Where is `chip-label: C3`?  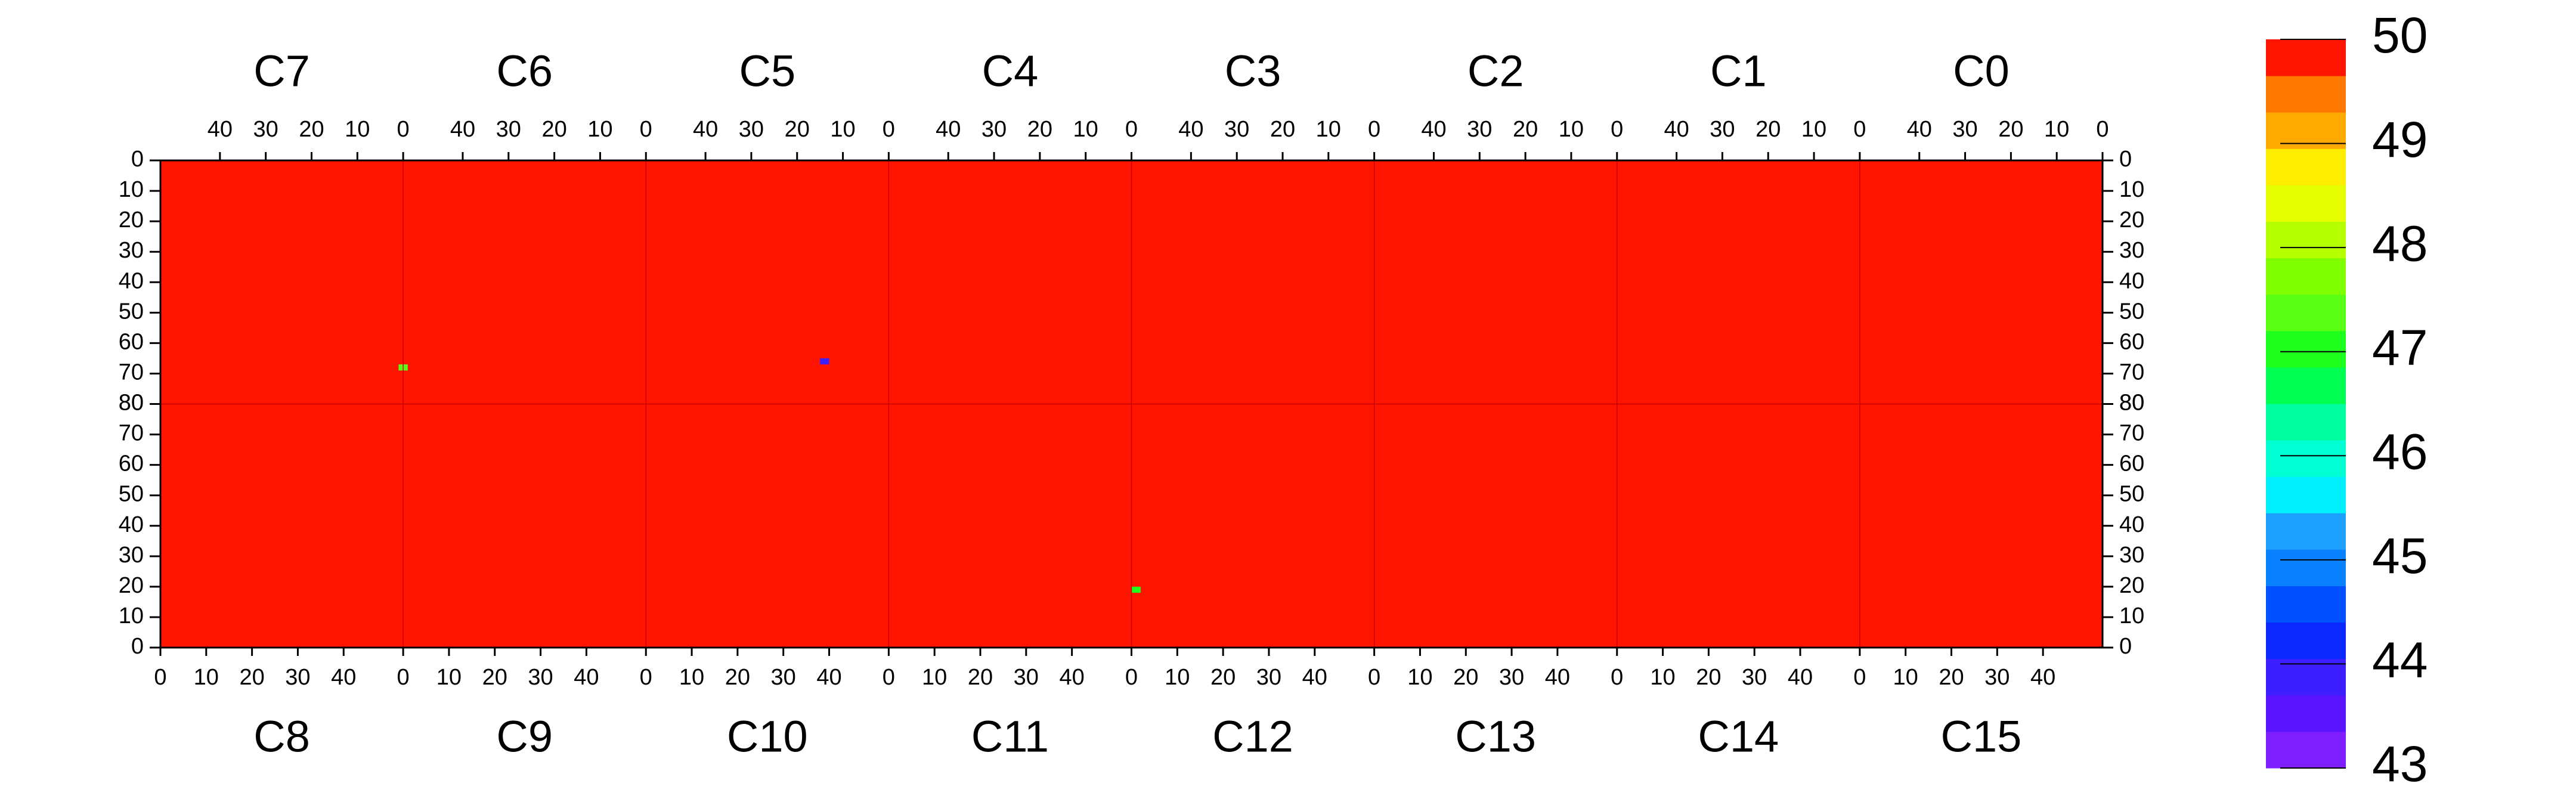 chip-label: C3 is located at coordinates (1253, 71).